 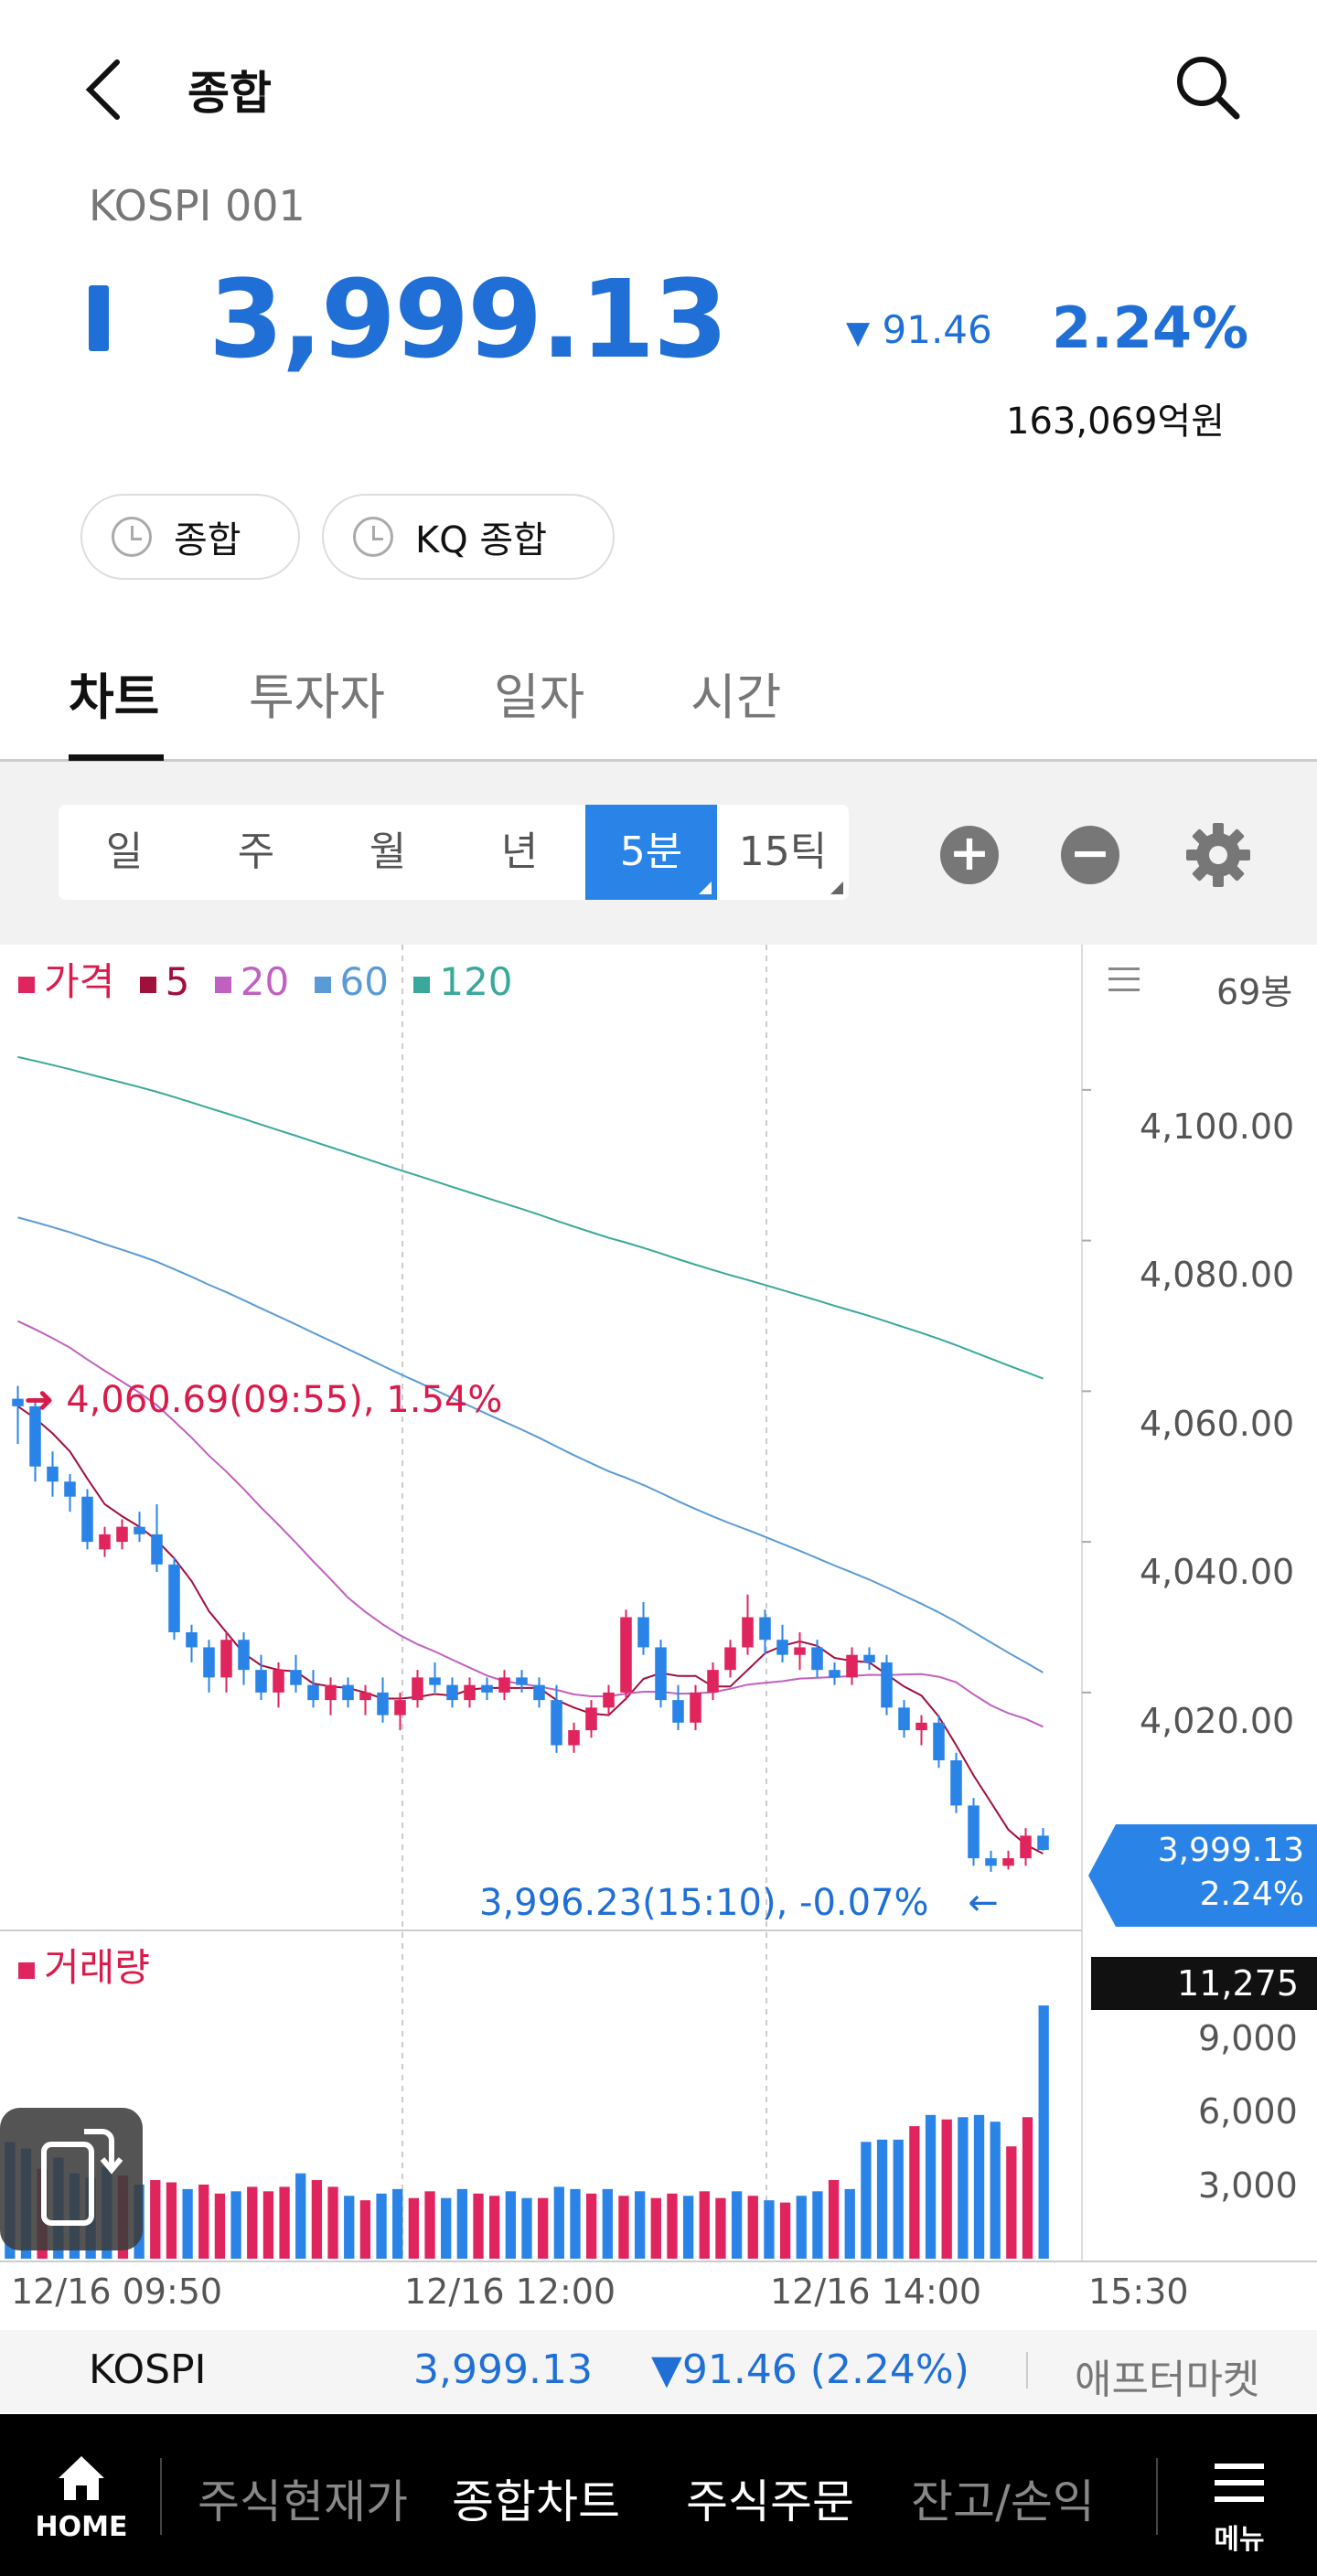 What do you see at coordinates (969, 855) in the screenshot?
I see `zoom-in-button: +` at bounding box center [969, 855].